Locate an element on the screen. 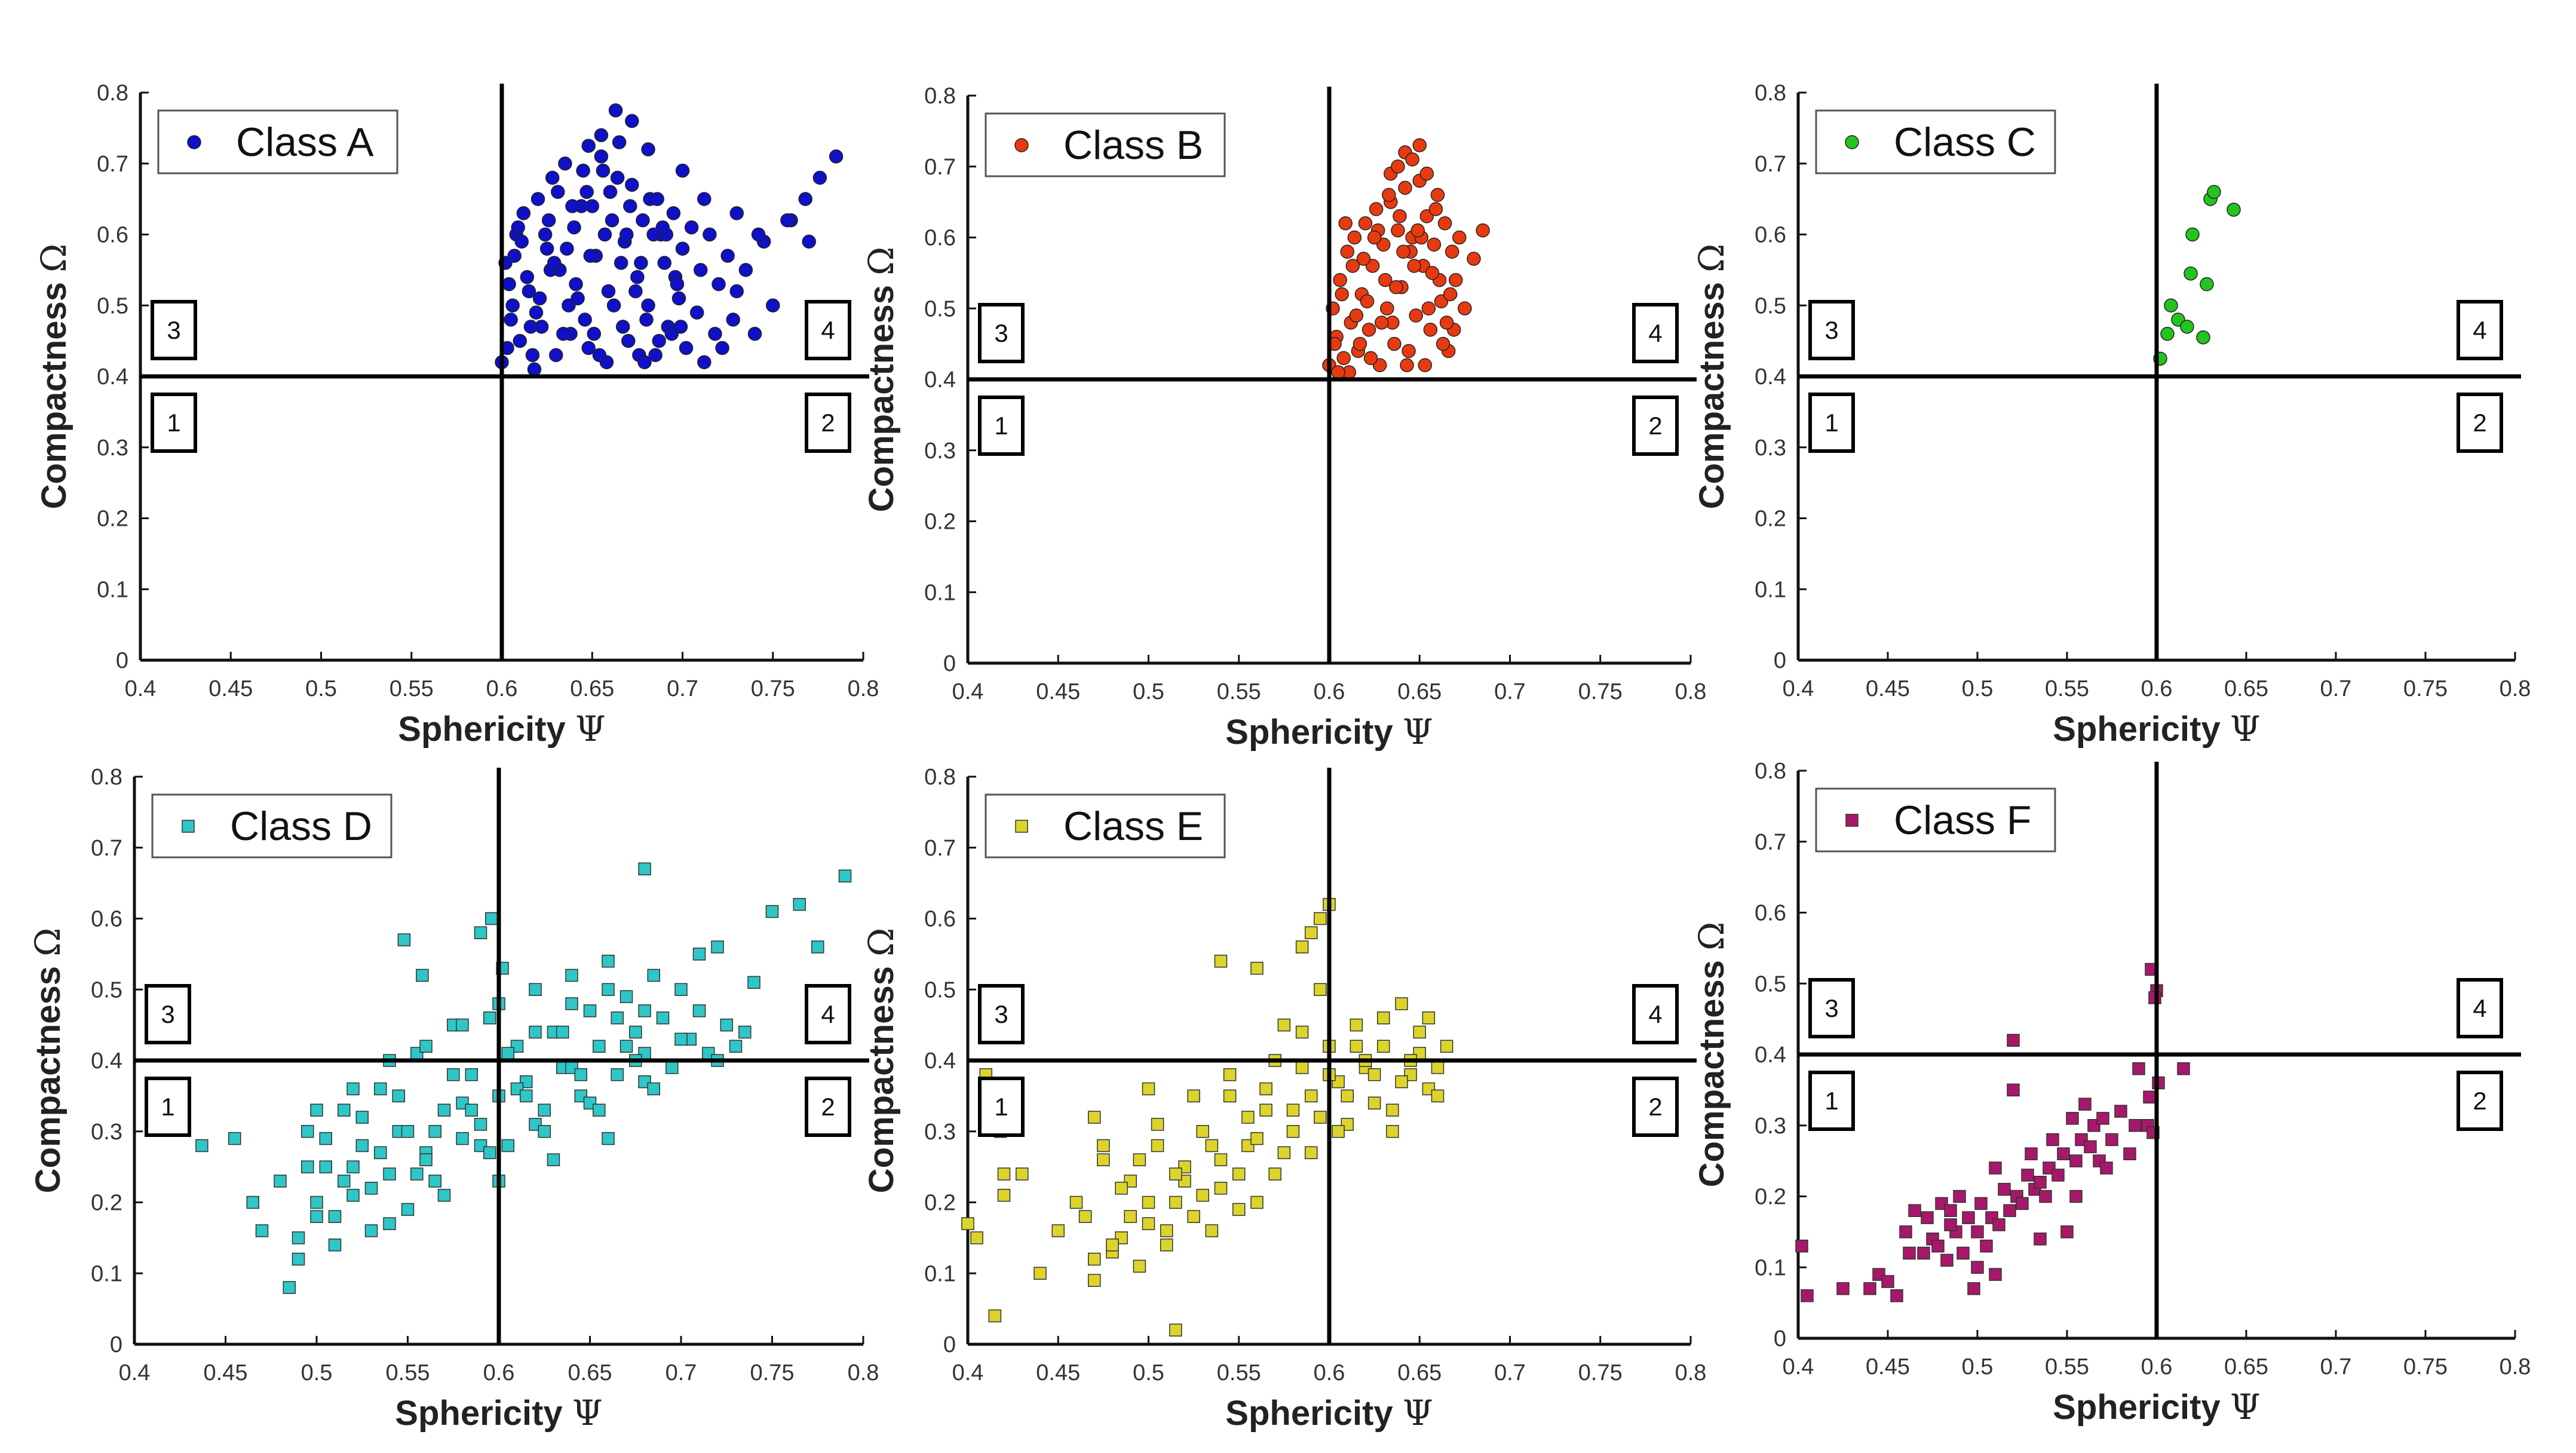 The image size is (2576, 1453). legend-label: Class D is located at coordinates (301, 826).